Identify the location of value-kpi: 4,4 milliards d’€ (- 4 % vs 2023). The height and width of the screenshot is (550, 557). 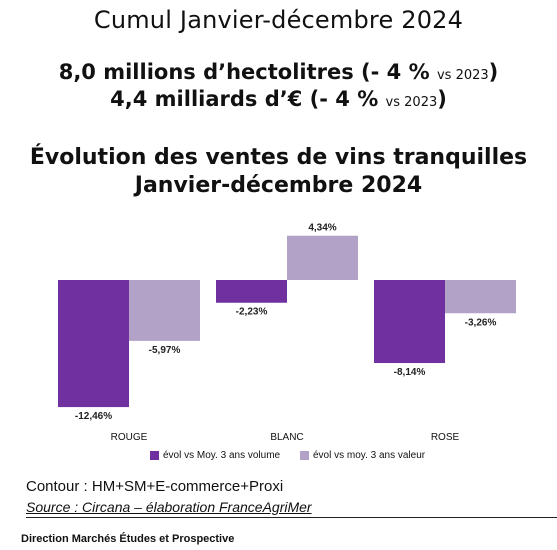
(278, 99).